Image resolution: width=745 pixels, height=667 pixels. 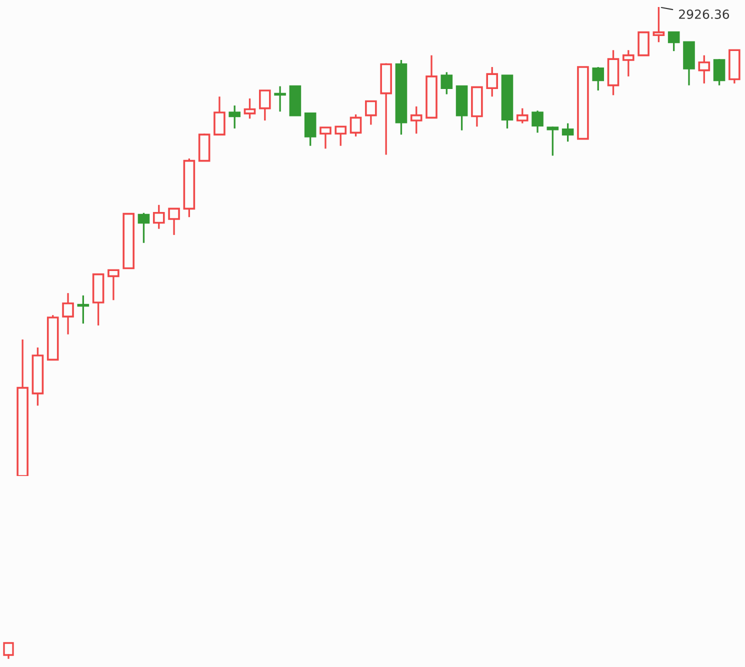 What do you see at coordinates (704, 14) in the screenshot?
I see `annotation: 2926.36` at bounding box center [704, 14].